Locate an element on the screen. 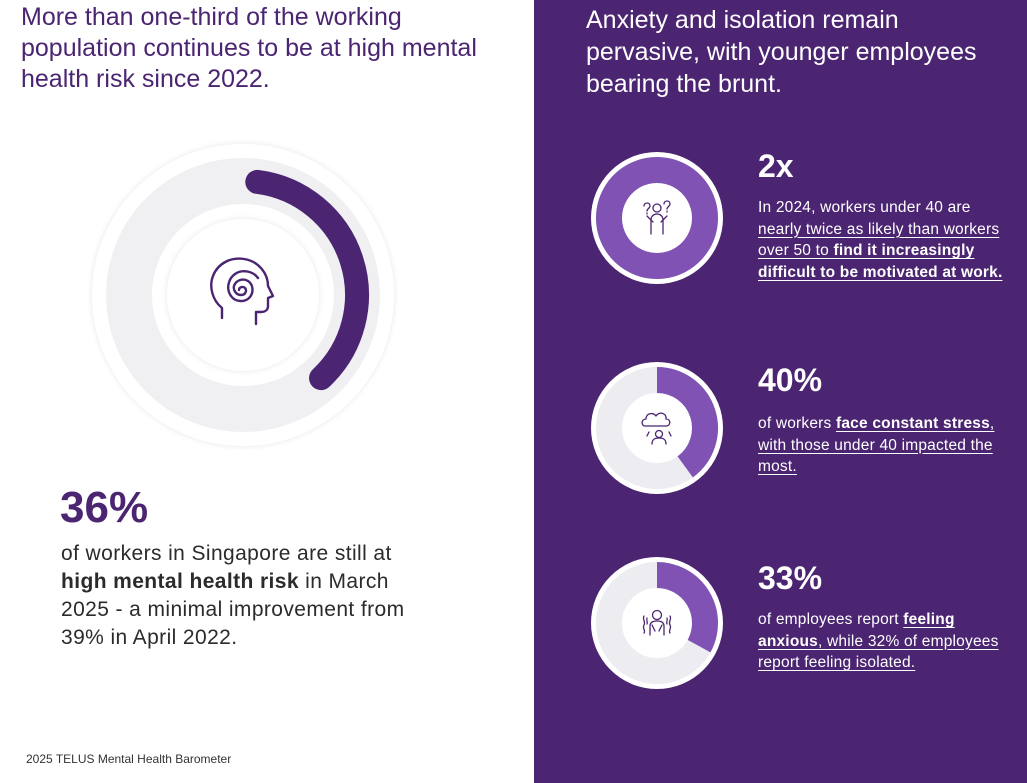 The width and height of the screenshot is (1027, 783). stressed-cloud-person-icon is located at coordinates (656, 428).